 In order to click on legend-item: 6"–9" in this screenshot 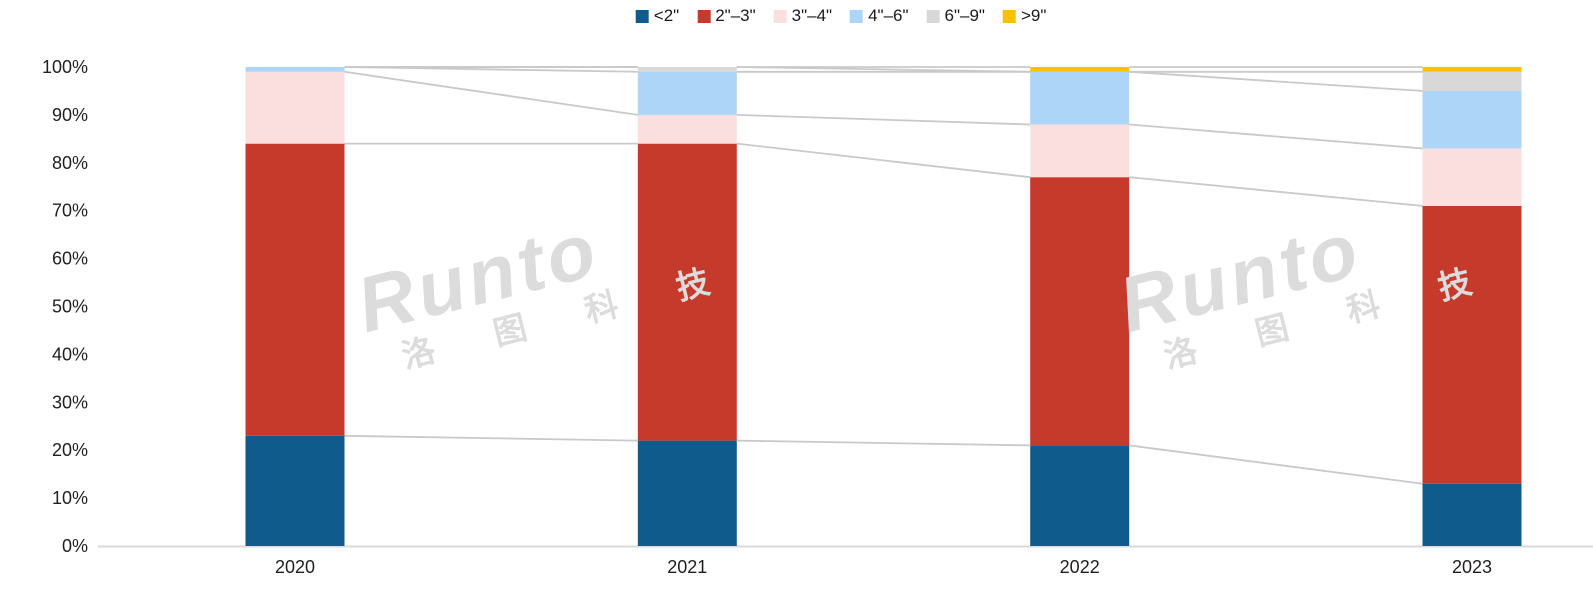, I will do `click(955, 16)`.